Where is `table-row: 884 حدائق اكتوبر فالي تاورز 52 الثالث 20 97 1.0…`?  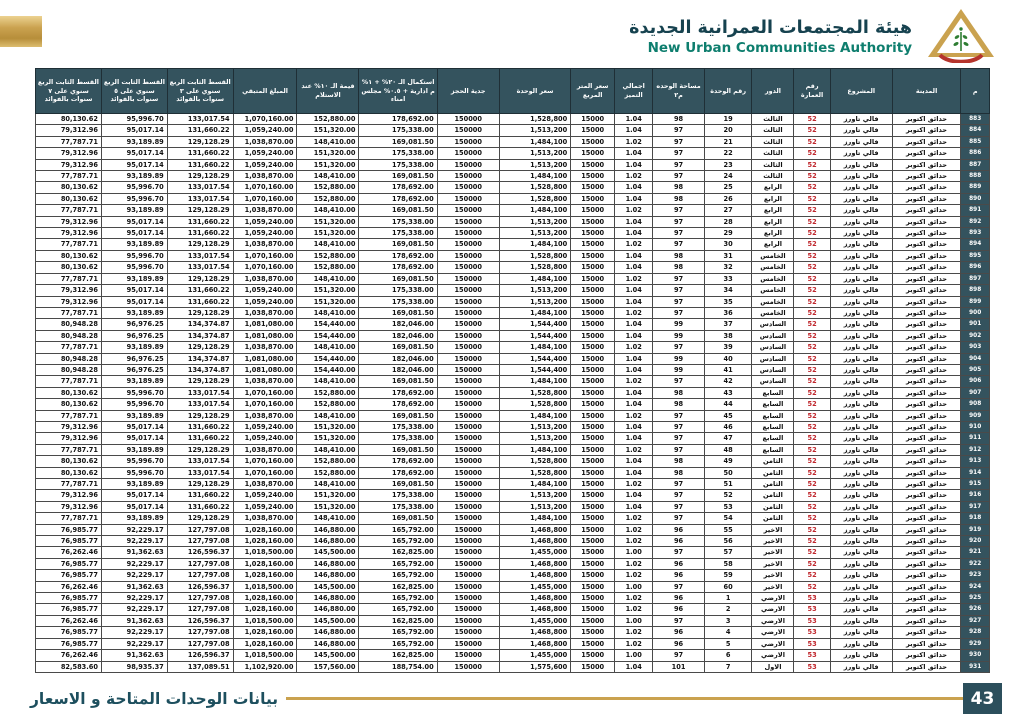
table-row: 884 حدائق اكتوبر فالي تاورز 52 الثالث 20 97 1.0… is located at coordinates (512, 130).